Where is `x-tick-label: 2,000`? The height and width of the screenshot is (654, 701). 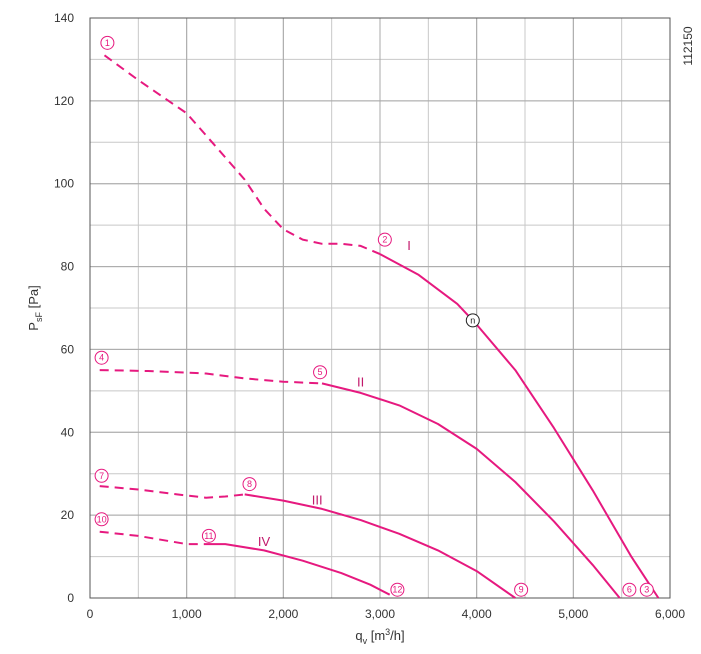
x-tick-label: 2,000 is located at coordinates (283, 614).